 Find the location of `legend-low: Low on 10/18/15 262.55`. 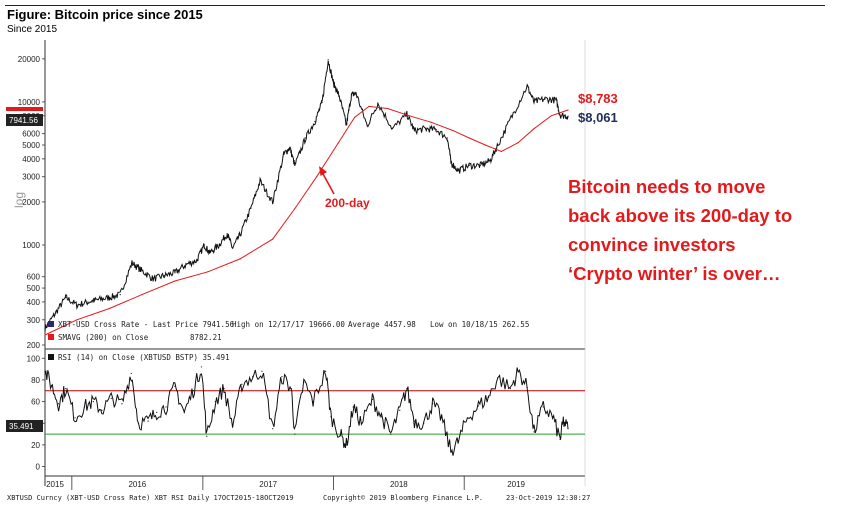

legend-low: Low on 10/18/15 262.55 is located at coordinates (479, 324).